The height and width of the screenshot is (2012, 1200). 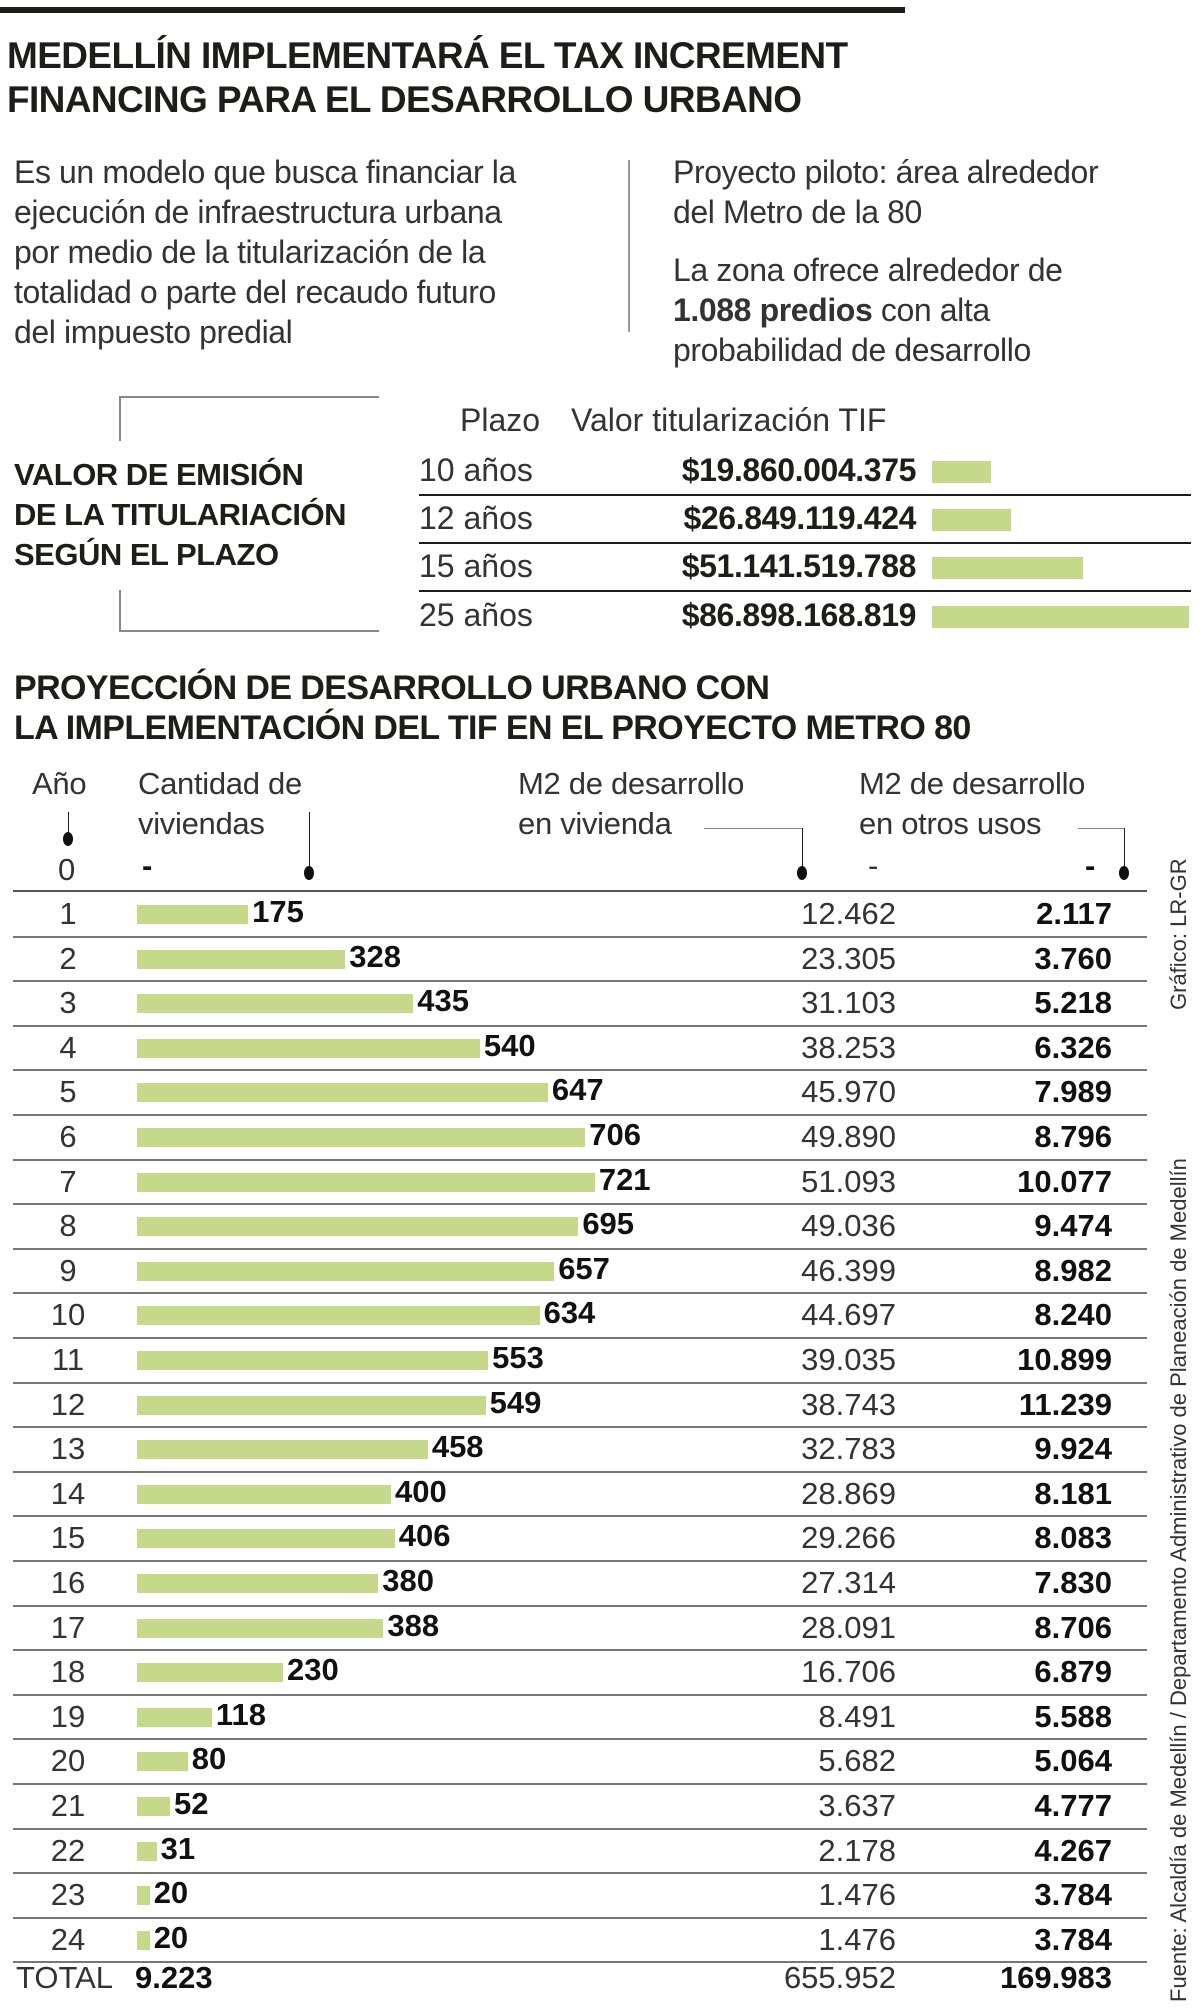 I want to click on m2-home-value: 38.743, so click(x=848, y=1404).